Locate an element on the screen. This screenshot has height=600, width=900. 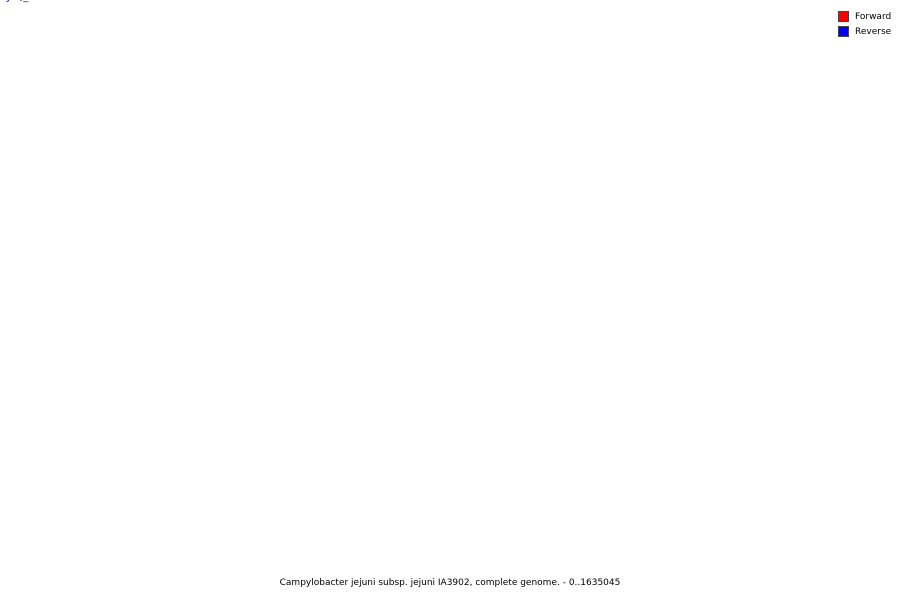
legend-label-forward: Forward is located at coordinates (873, 16).